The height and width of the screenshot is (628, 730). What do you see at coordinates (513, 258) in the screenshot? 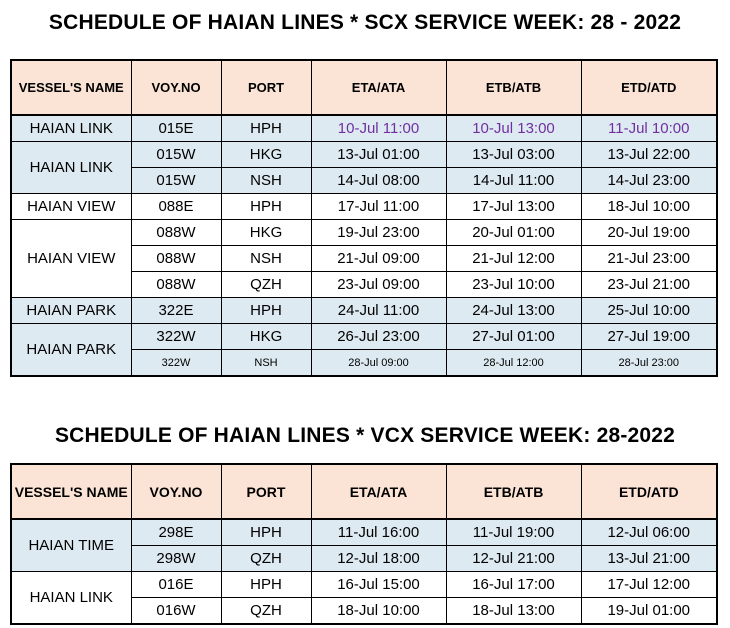
I see `etb: 21-Jul 12:00` at bounding box center [513, 258].